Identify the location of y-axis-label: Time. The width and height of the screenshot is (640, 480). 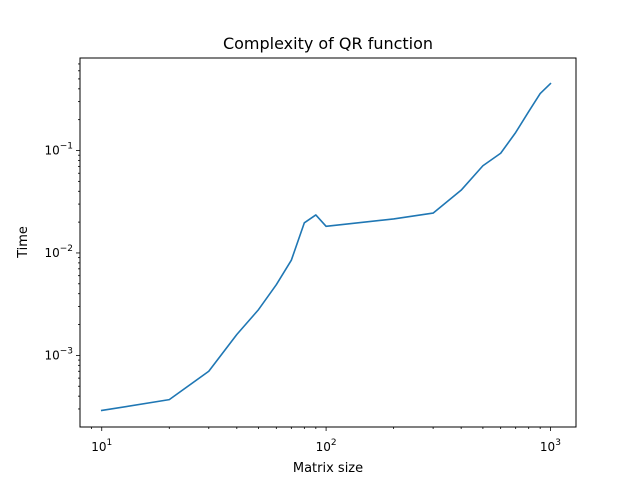
(23, 242).